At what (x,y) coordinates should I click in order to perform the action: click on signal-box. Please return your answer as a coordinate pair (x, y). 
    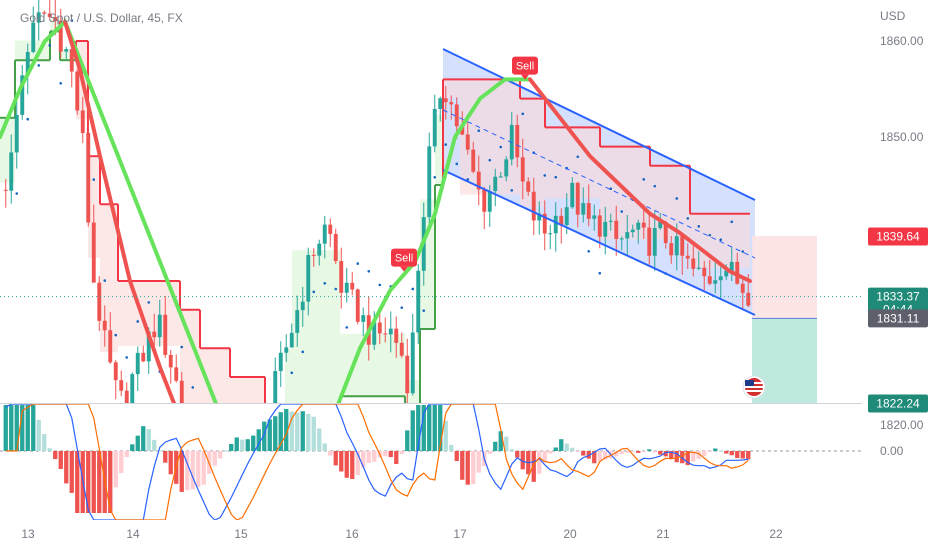
    Looking at the image, I should click on (404, 257).